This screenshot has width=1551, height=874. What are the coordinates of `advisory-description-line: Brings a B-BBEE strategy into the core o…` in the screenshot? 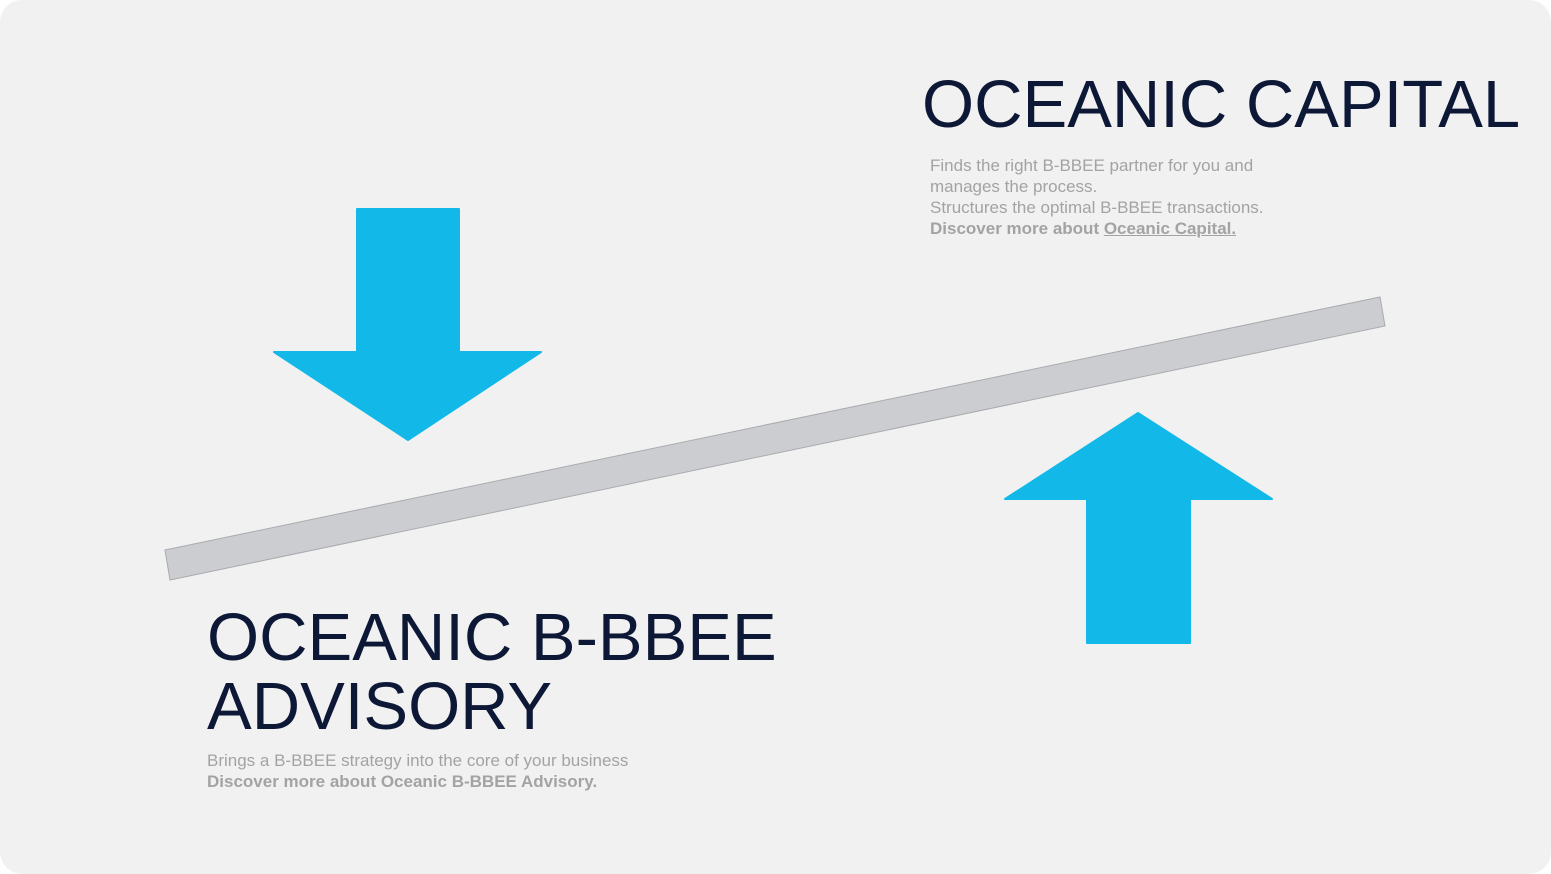 It's located at (418, 760).